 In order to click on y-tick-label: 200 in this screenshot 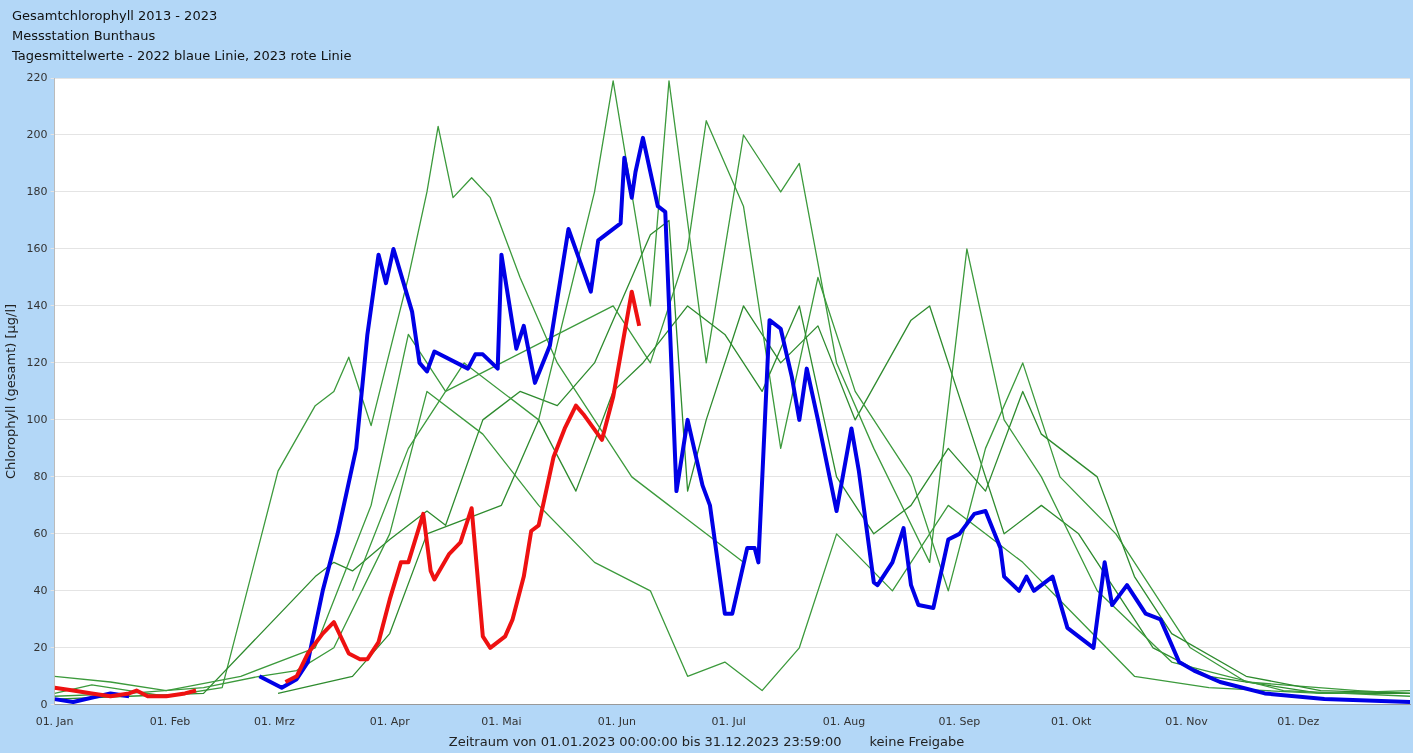, I will do `click(37, 134)`.